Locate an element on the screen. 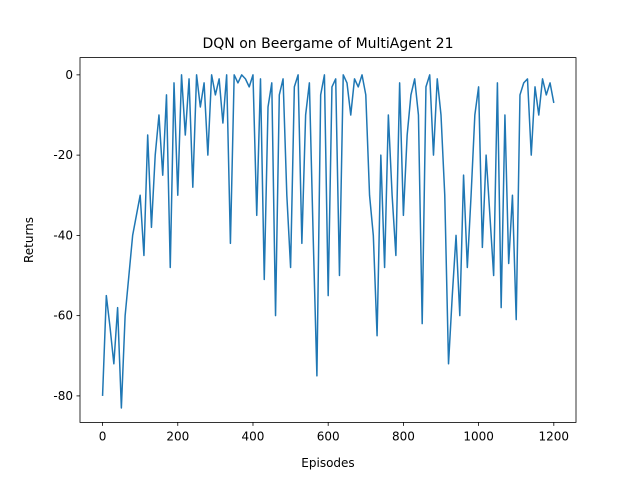  x-axis-label: Episodes is located at coordinates (327, 463).